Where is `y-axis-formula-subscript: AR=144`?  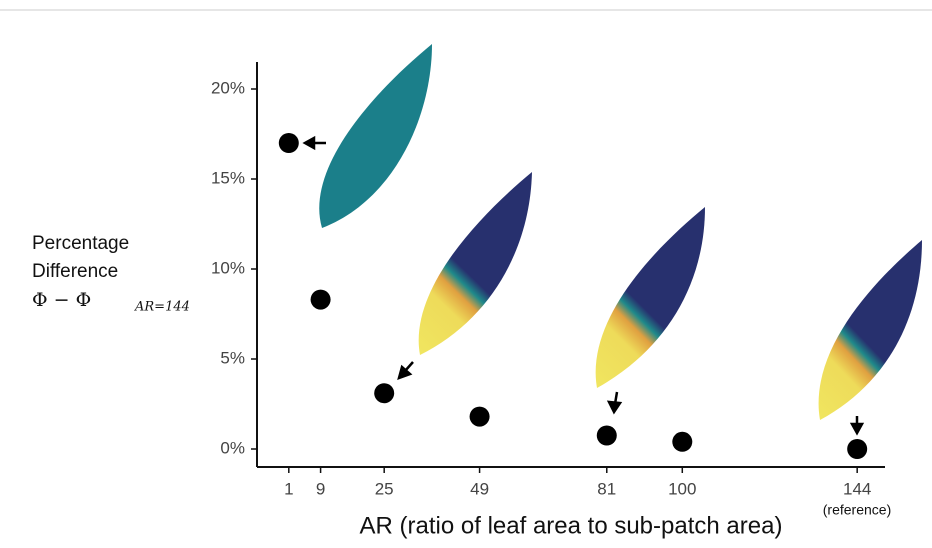 y-axis-formula-subscript: AR=144 is located at coordinates (162, 307).